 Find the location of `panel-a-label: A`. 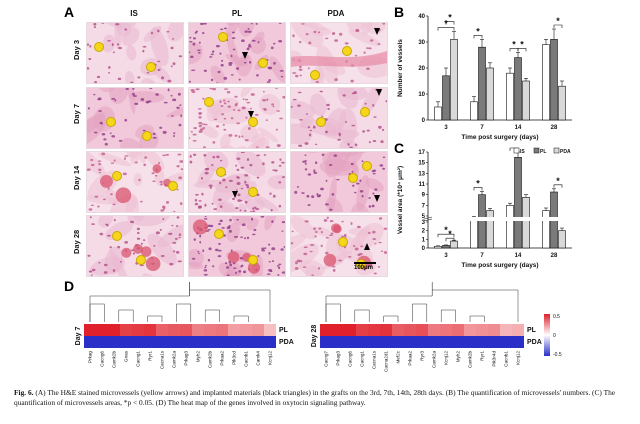

panel-a-label: A is located at coordinates (69, 12).